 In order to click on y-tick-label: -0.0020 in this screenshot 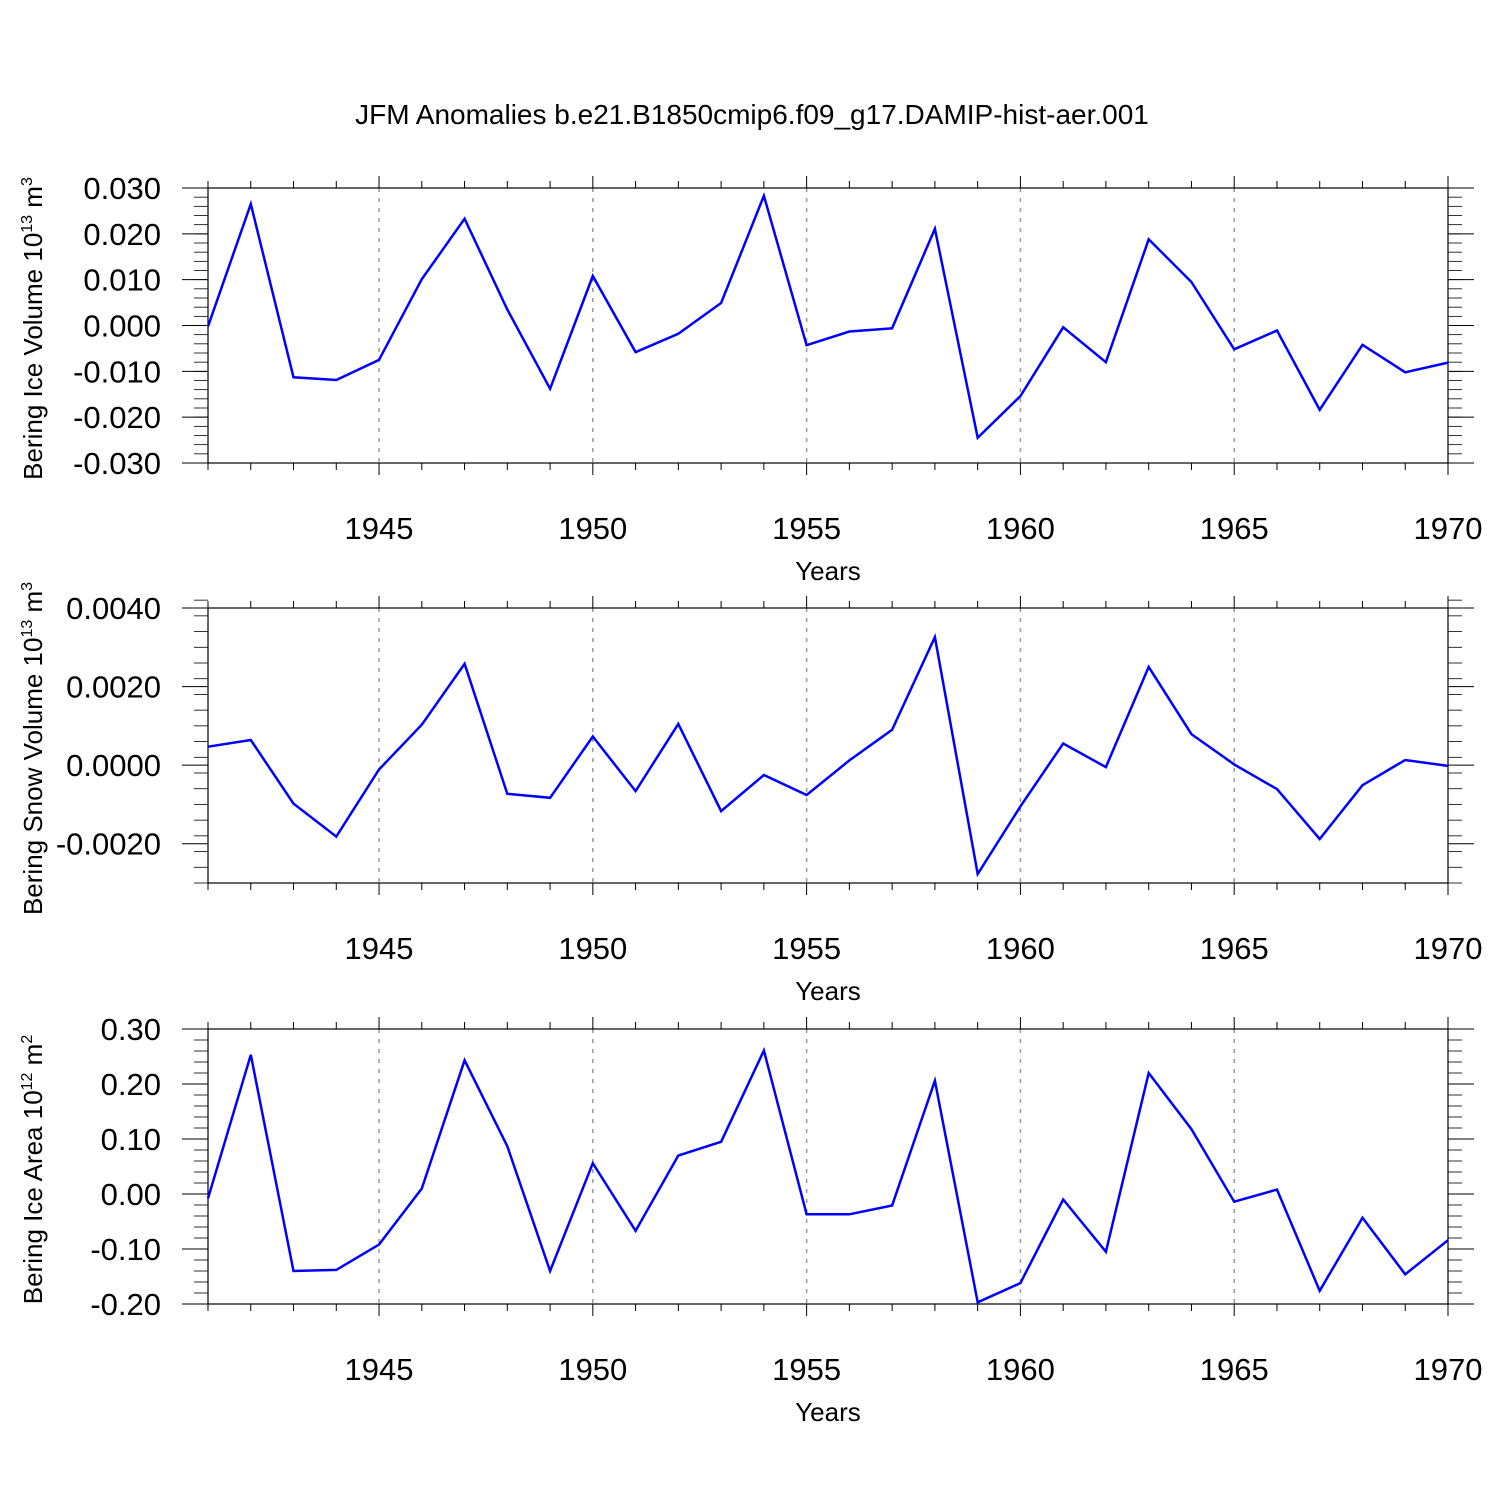, I will do `click(108, 844)`.